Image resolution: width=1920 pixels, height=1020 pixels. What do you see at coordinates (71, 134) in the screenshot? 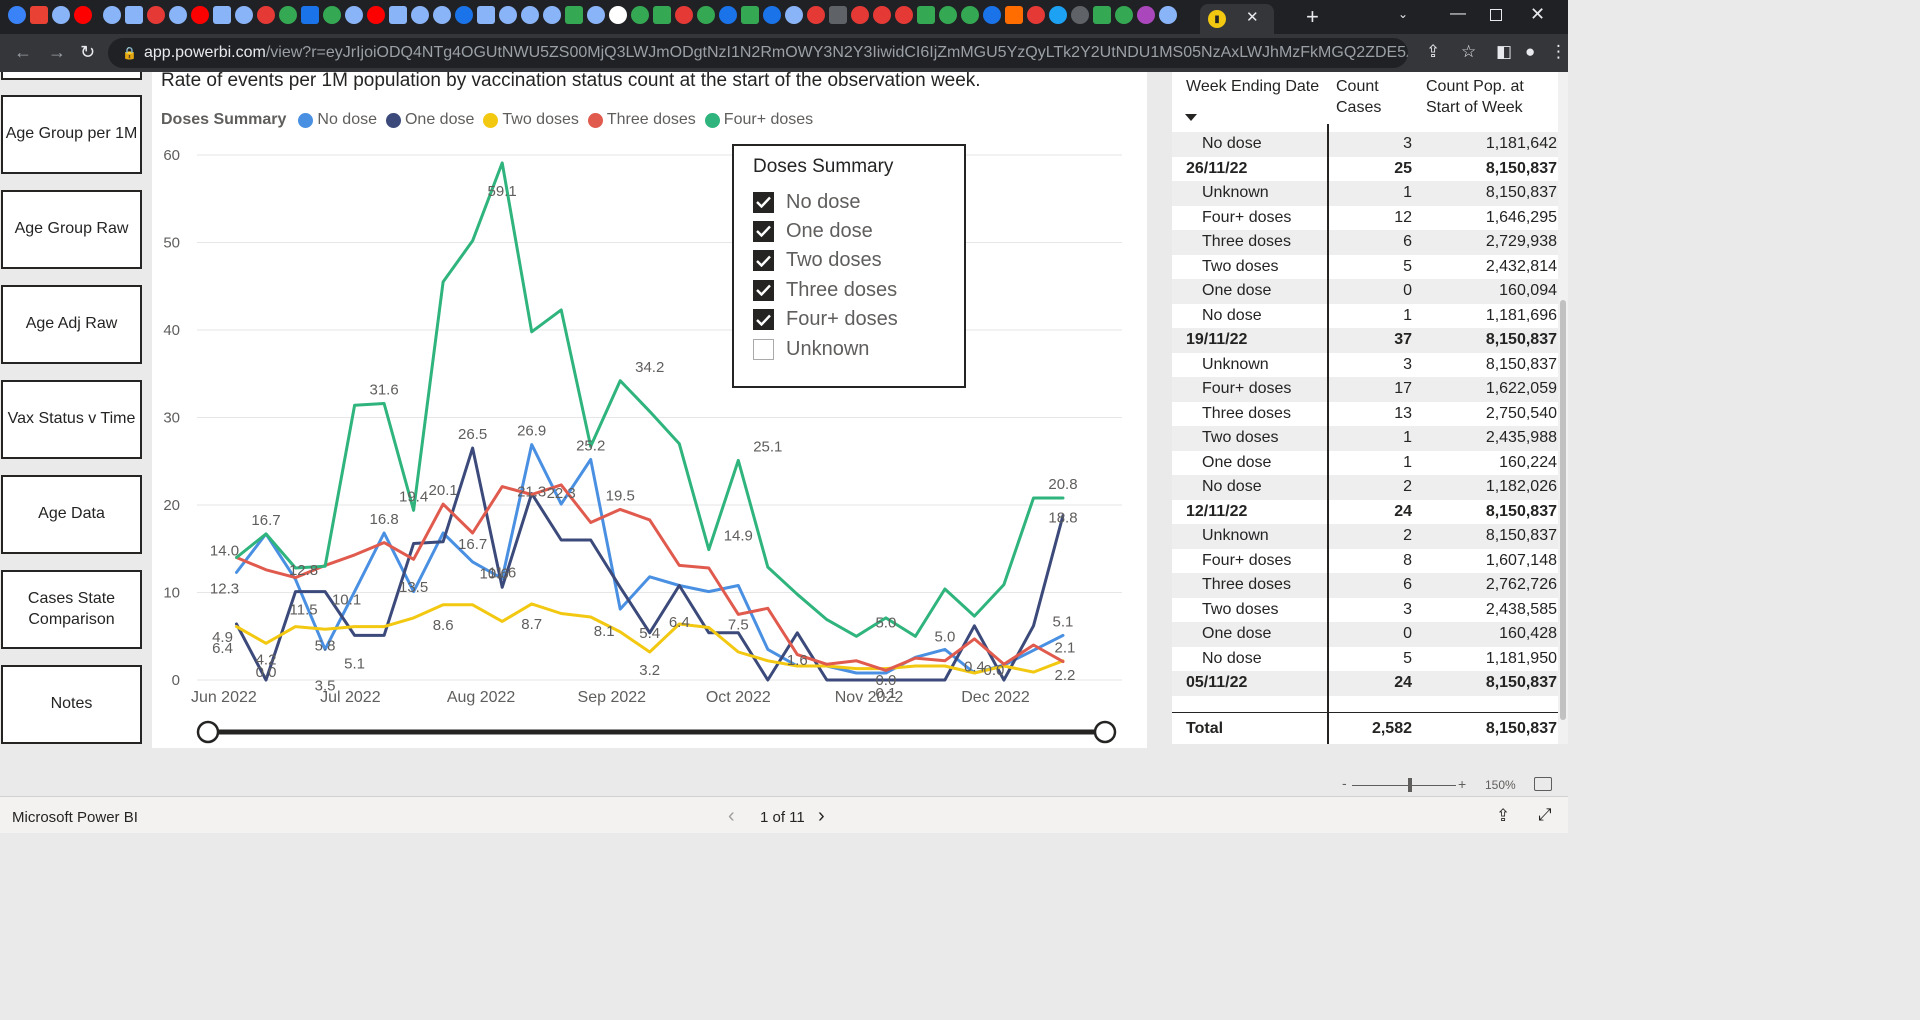
I see `nav-button-age-group-per-1m: Age Group per 1M` at bounding box center [71, 134].